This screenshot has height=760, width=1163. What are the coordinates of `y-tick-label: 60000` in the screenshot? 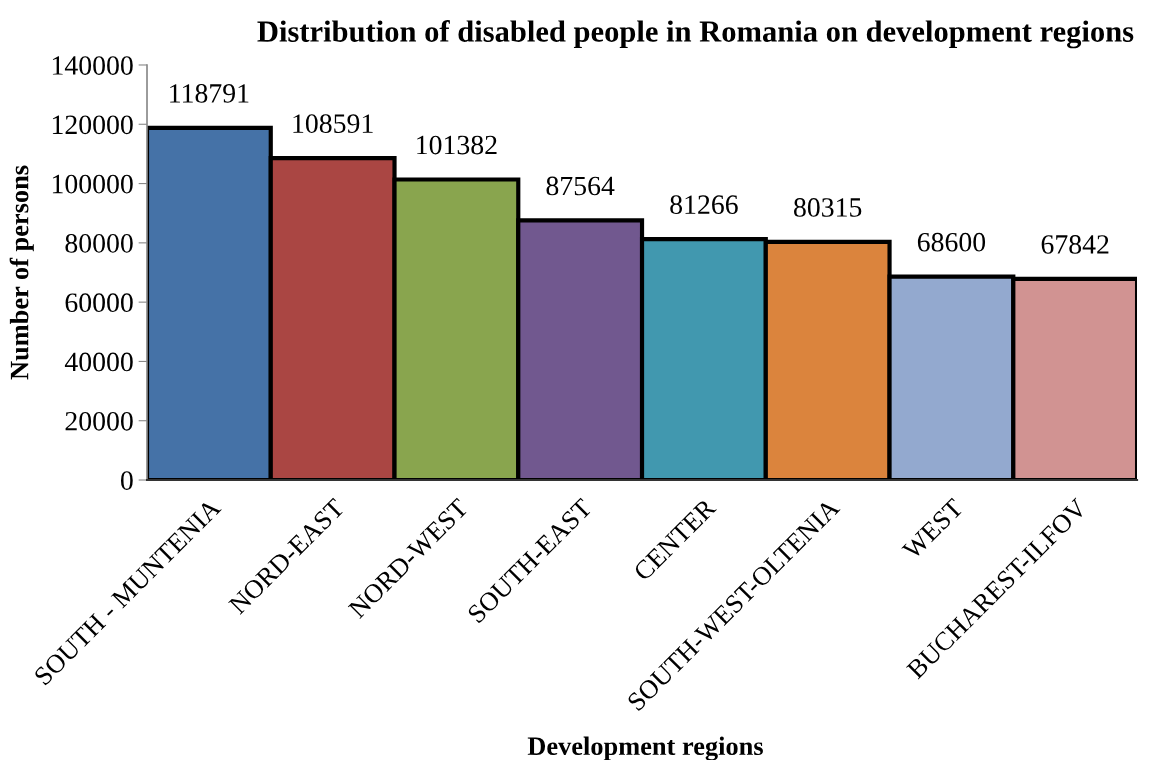 It's located at (99, 303).